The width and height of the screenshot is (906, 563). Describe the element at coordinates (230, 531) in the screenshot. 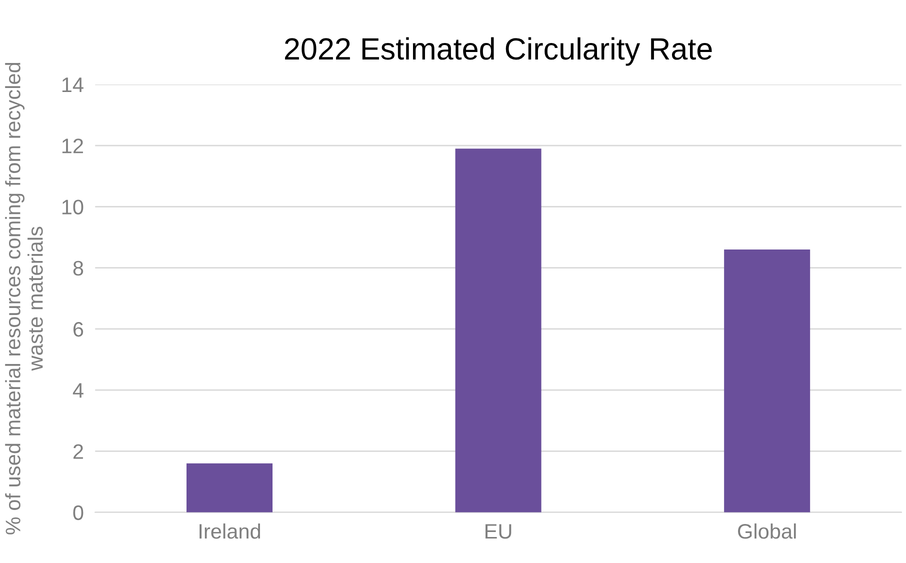

I see `x-tick-label: Ireland` at that location.